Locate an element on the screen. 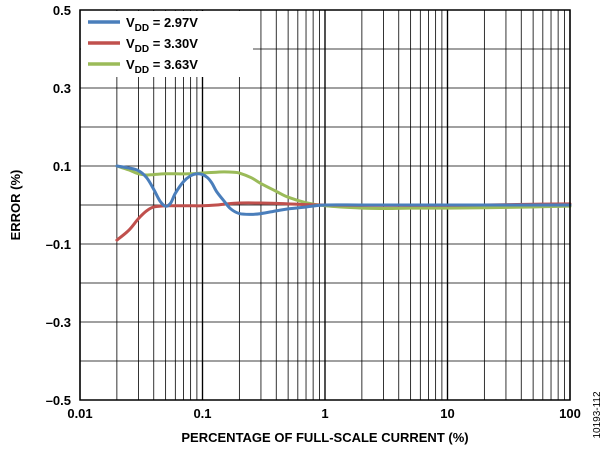  x-tick-label: 0.1 is located at coordinates (202, 413).